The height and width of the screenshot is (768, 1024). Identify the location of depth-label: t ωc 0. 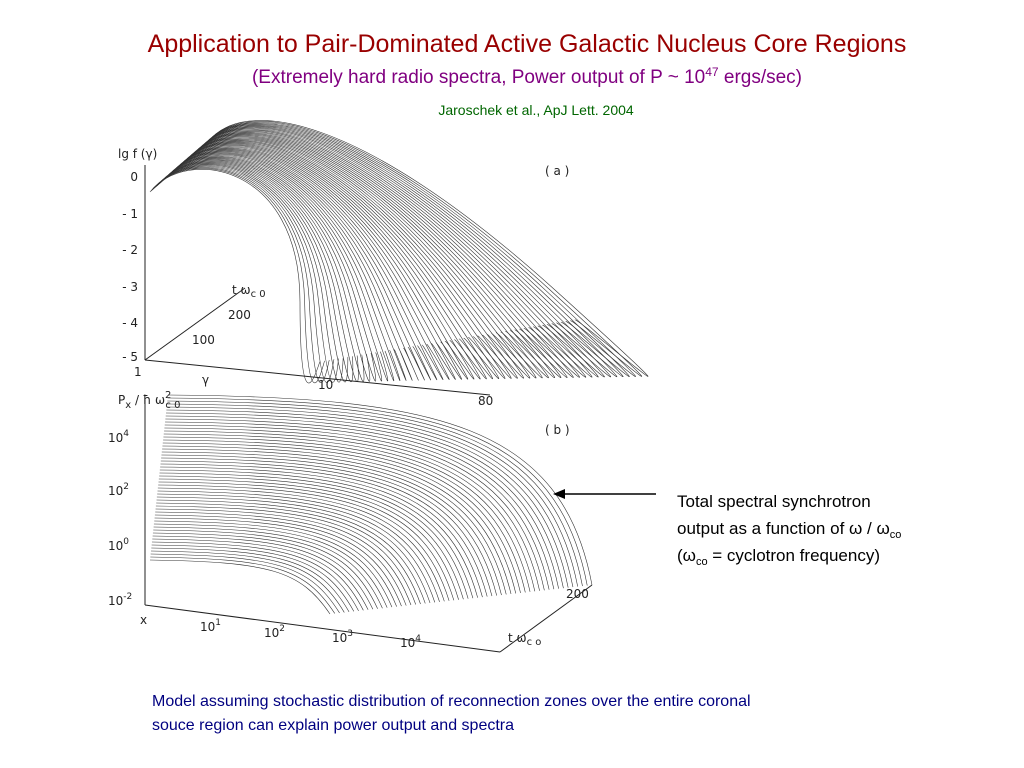
(249, 291).